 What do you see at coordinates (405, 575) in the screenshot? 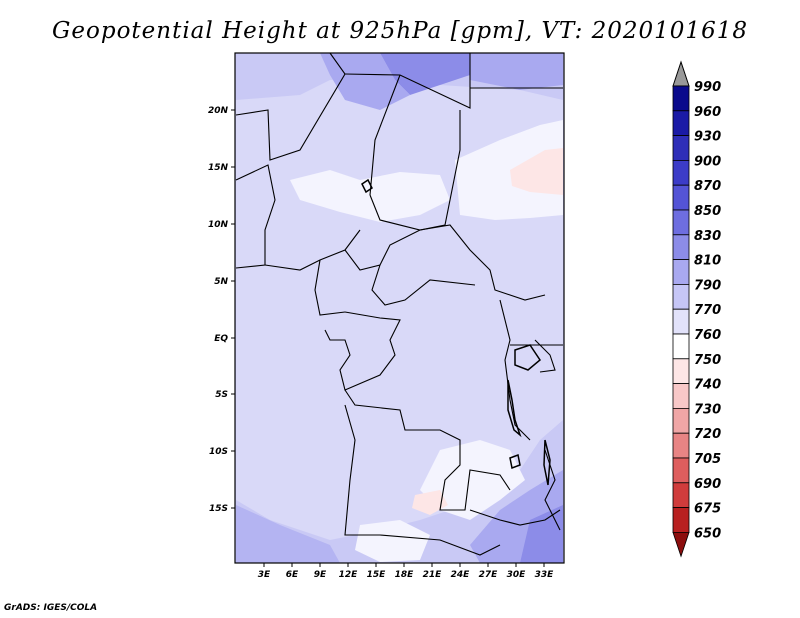
I see `lon-label-18e: 18E` at bounding box center [405, 575].